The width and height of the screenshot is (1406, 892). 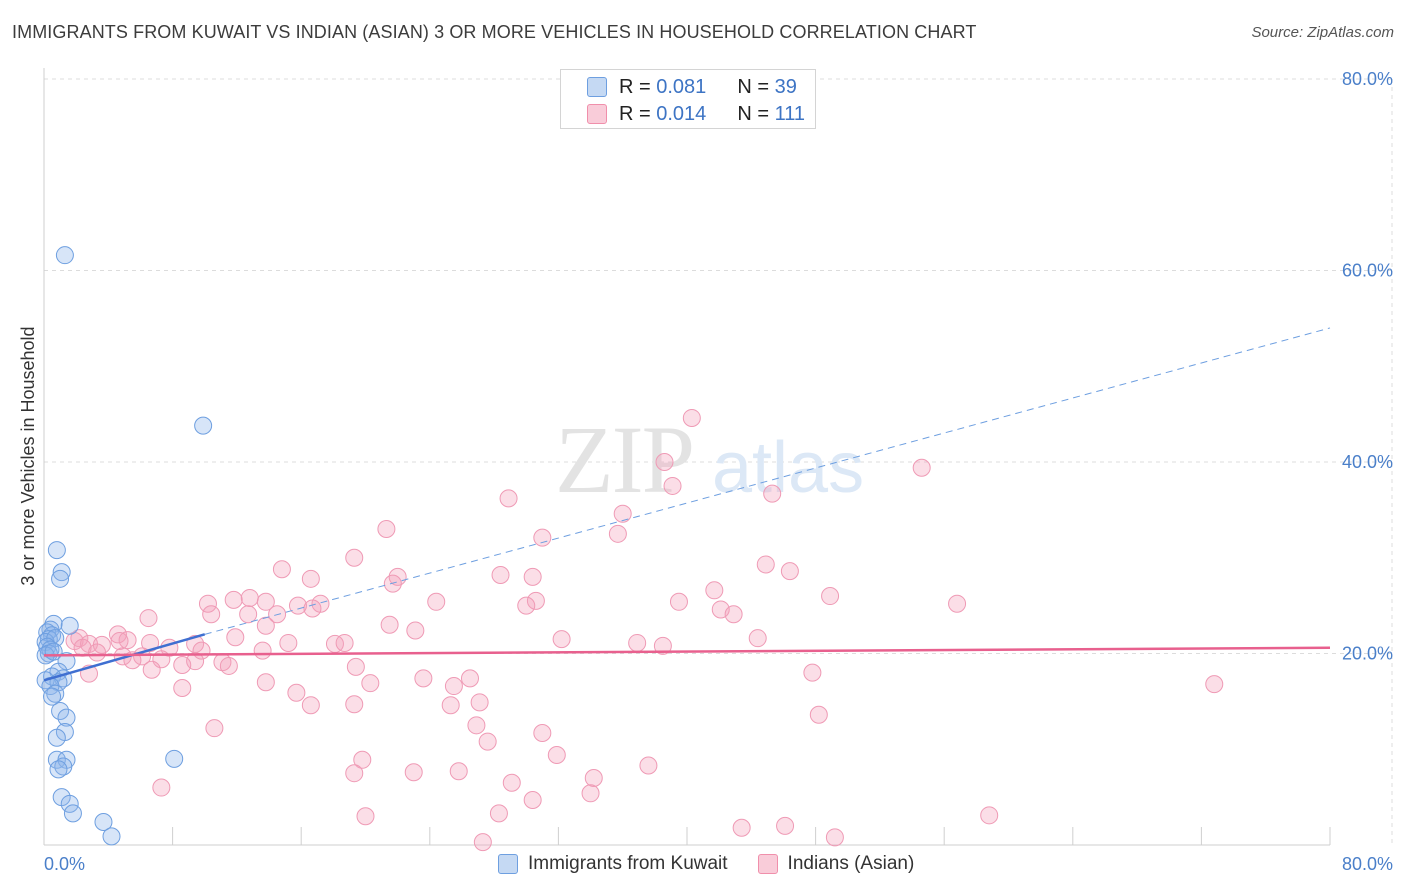 I want to click on series-legend: Immigrants from Kuwait Indians (Asian), so click(x=721, y=864).